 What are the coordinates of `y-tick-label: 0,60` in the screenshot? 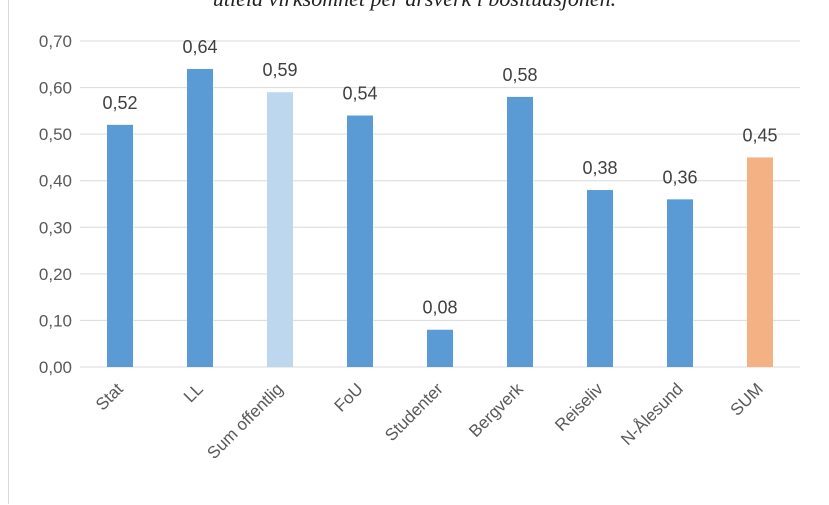 It's located at (55, 88).